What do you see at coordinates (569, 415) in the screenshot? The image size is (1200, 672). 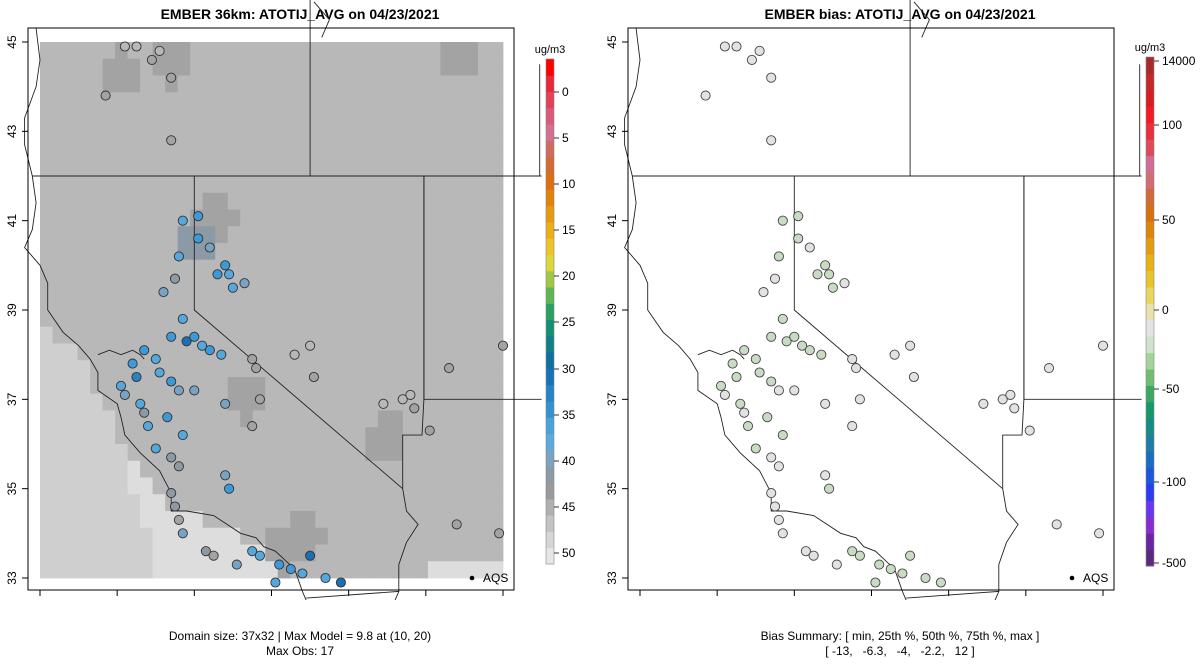 I see `colorbar-tick-label: 35` at bounding box center [569, 415].